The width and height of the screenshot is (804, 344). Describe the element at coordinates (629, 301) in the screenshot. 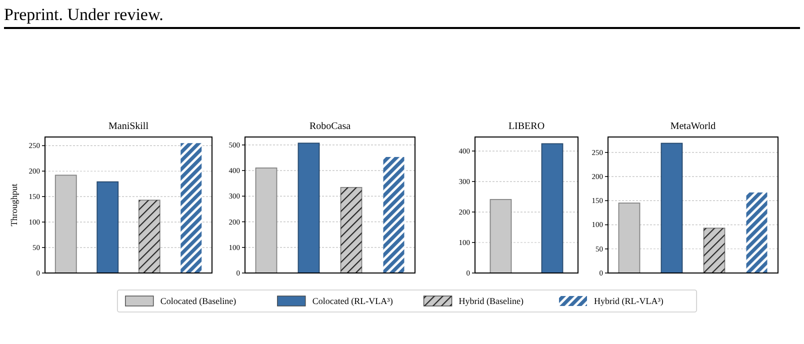

I see `legend-label: Hybrid (RL-VLA³)` at that location.